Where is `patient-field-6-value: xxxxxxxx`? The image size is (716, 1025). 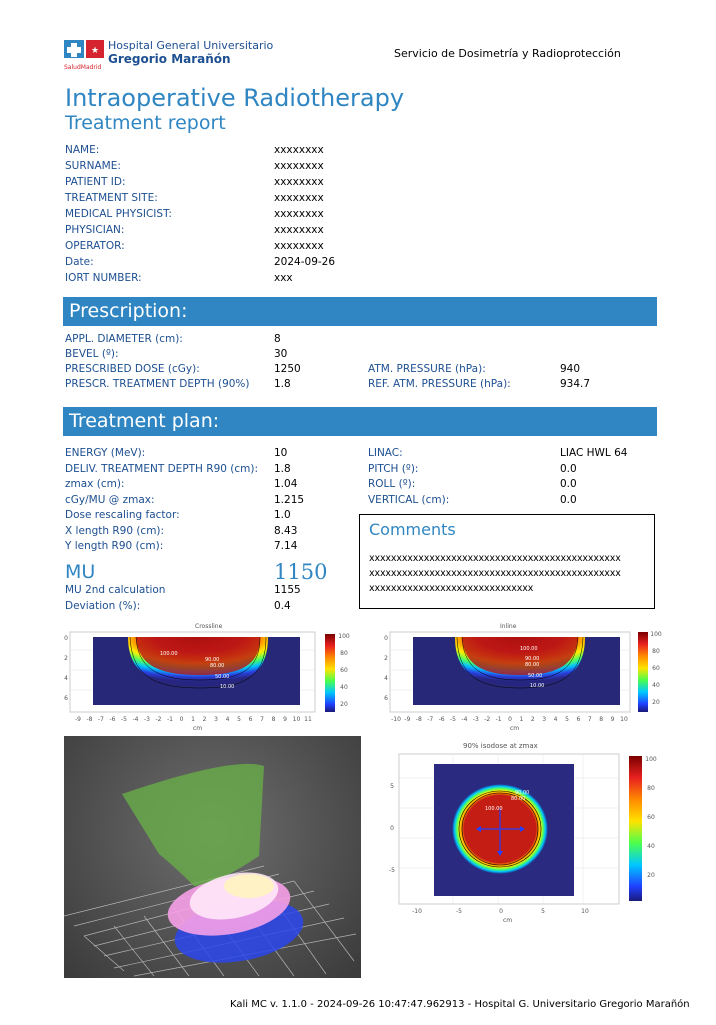
patient-field-6-value: xxxxxxxx is located at coordinates (299, 246).